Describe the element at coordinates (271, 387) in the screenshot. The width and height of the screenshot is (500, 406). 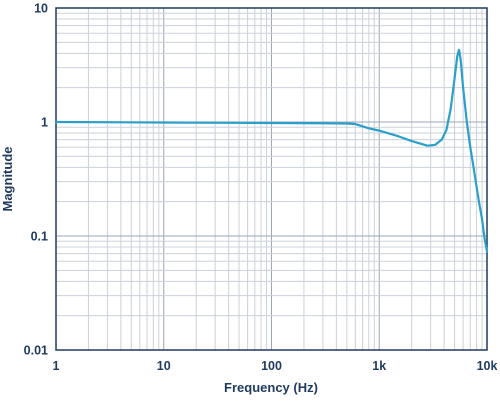
I see `x-axis-title: Frequency (Hz)` at that location.